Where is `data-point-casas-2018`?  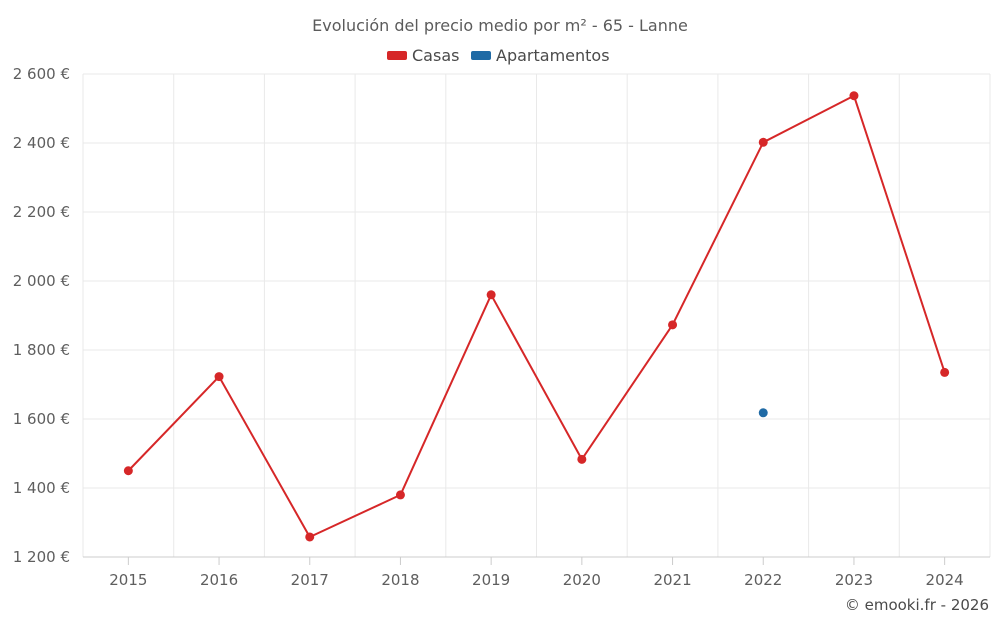
data-point-casas-2018 is located at coordinates (400, 495).